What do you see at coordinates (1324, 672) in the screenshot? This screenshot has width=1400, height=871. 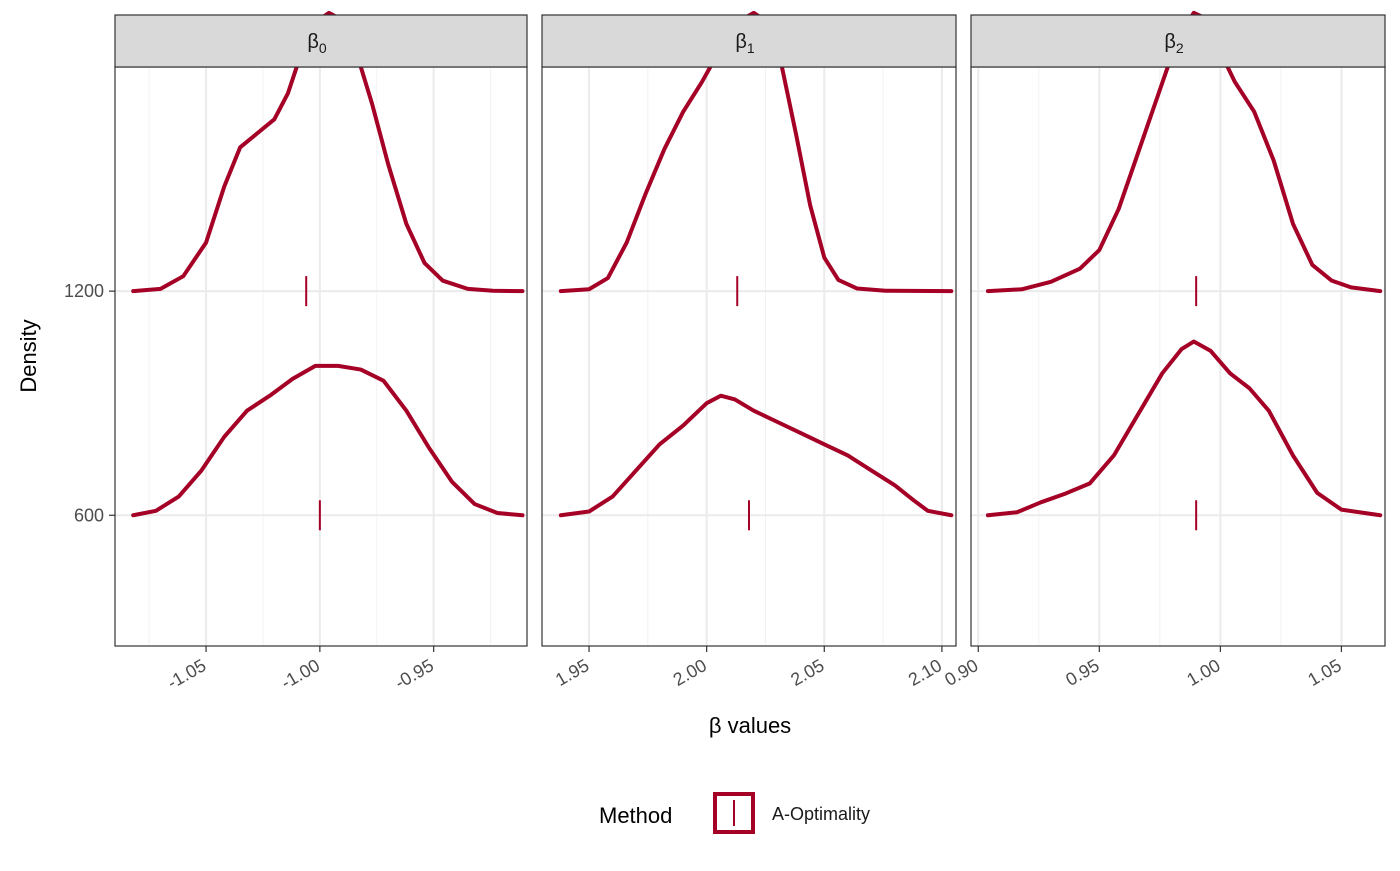 I see `x-tick-label: 1.05` at bounding box center [1324, 672].